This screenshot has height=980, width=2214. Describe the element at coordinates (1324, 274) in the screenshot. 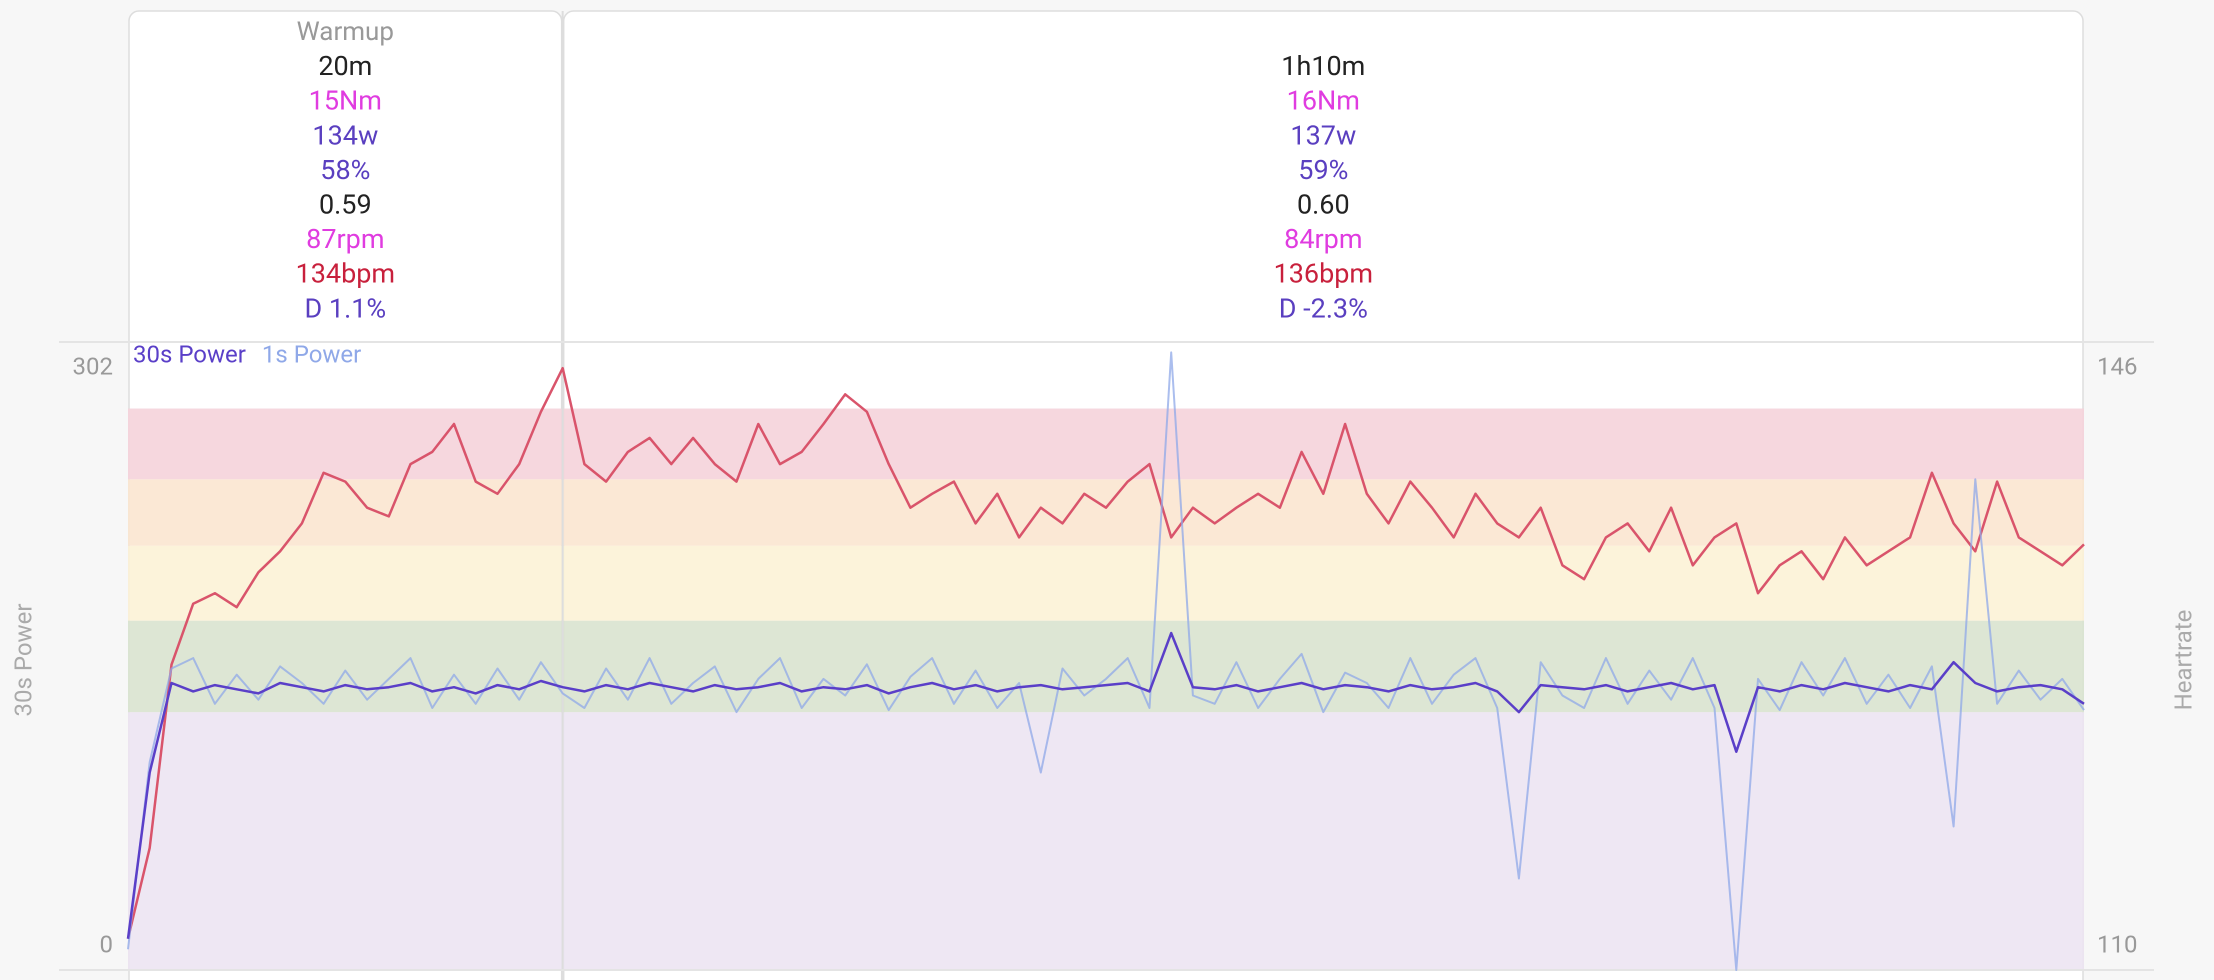

I see `interval-stat: 136bpm` at that location.